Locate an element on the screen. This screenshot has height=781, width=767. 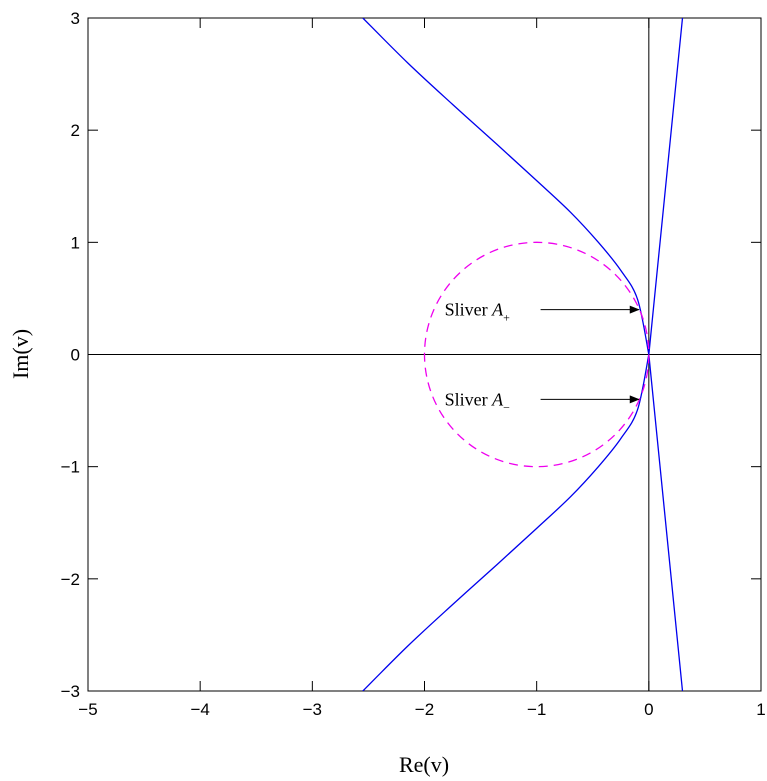
y-tick-label: 2 is located at coordinates (75, 130).